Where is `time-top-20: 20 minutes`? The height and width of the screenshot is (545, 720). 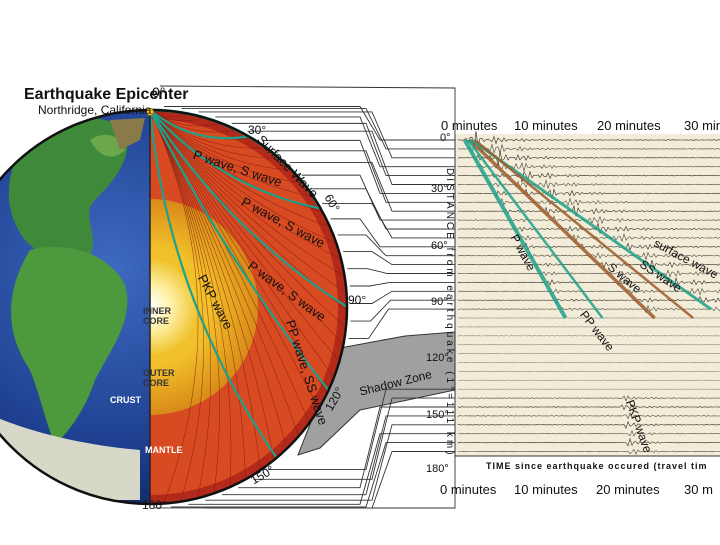 time-top-20: 20 minutes is located at coordinates (629, 125).